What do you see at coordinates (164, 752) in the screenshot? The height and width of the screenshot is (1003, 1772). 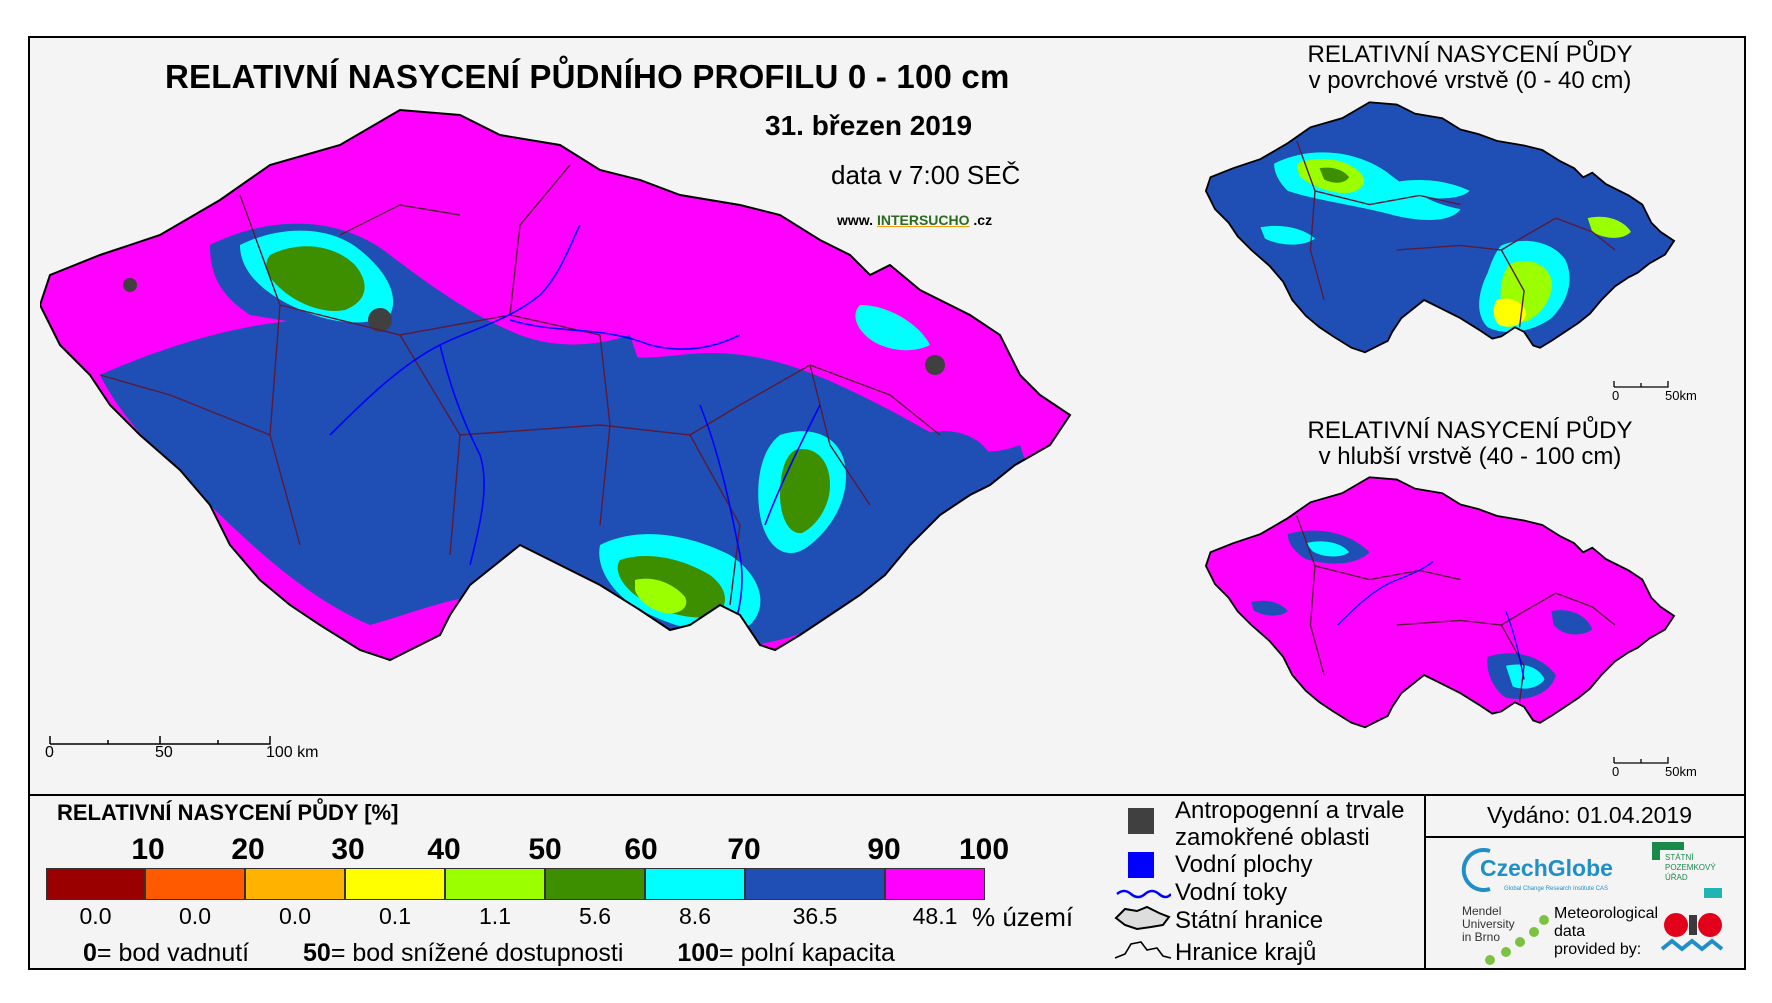 I see `scale-label-50: 50` at bounding box center [164, 752].